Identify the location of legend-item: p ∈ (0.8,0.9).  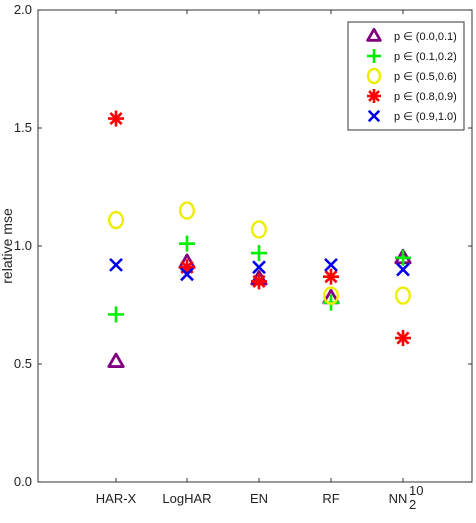
(412, 96).